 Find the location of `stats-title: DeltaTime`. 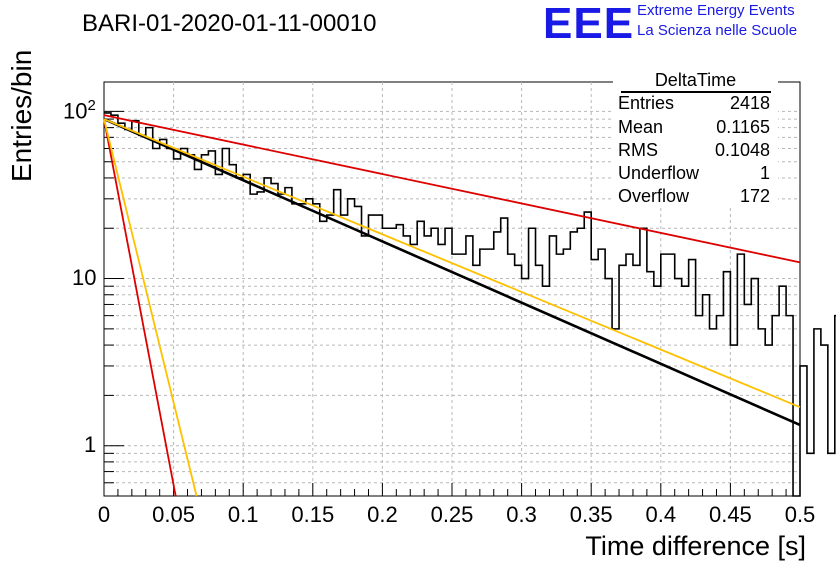

stats-title: DeltaTime is located at coordinates (695, 80).